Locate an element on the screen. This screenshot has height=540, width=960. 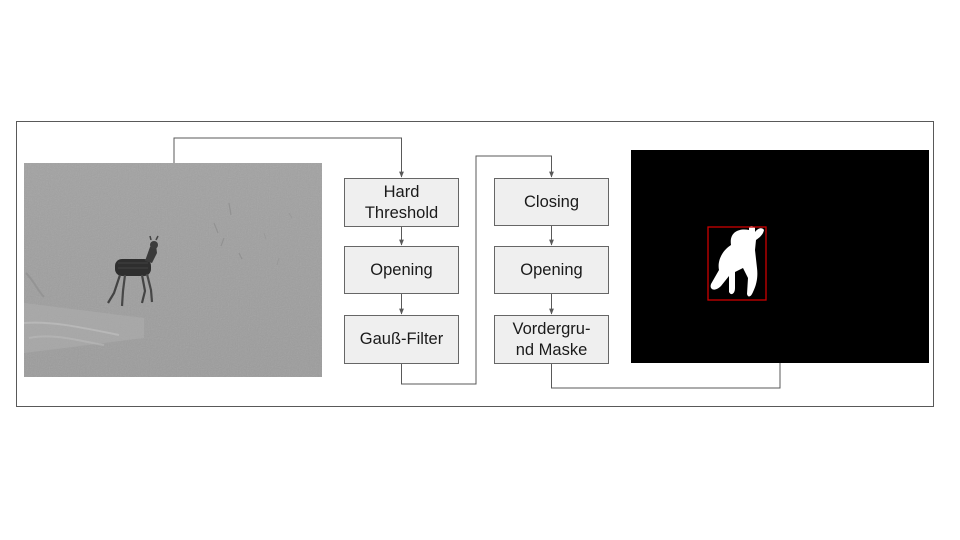
output-mask-image is located at coordinates (780, 256).